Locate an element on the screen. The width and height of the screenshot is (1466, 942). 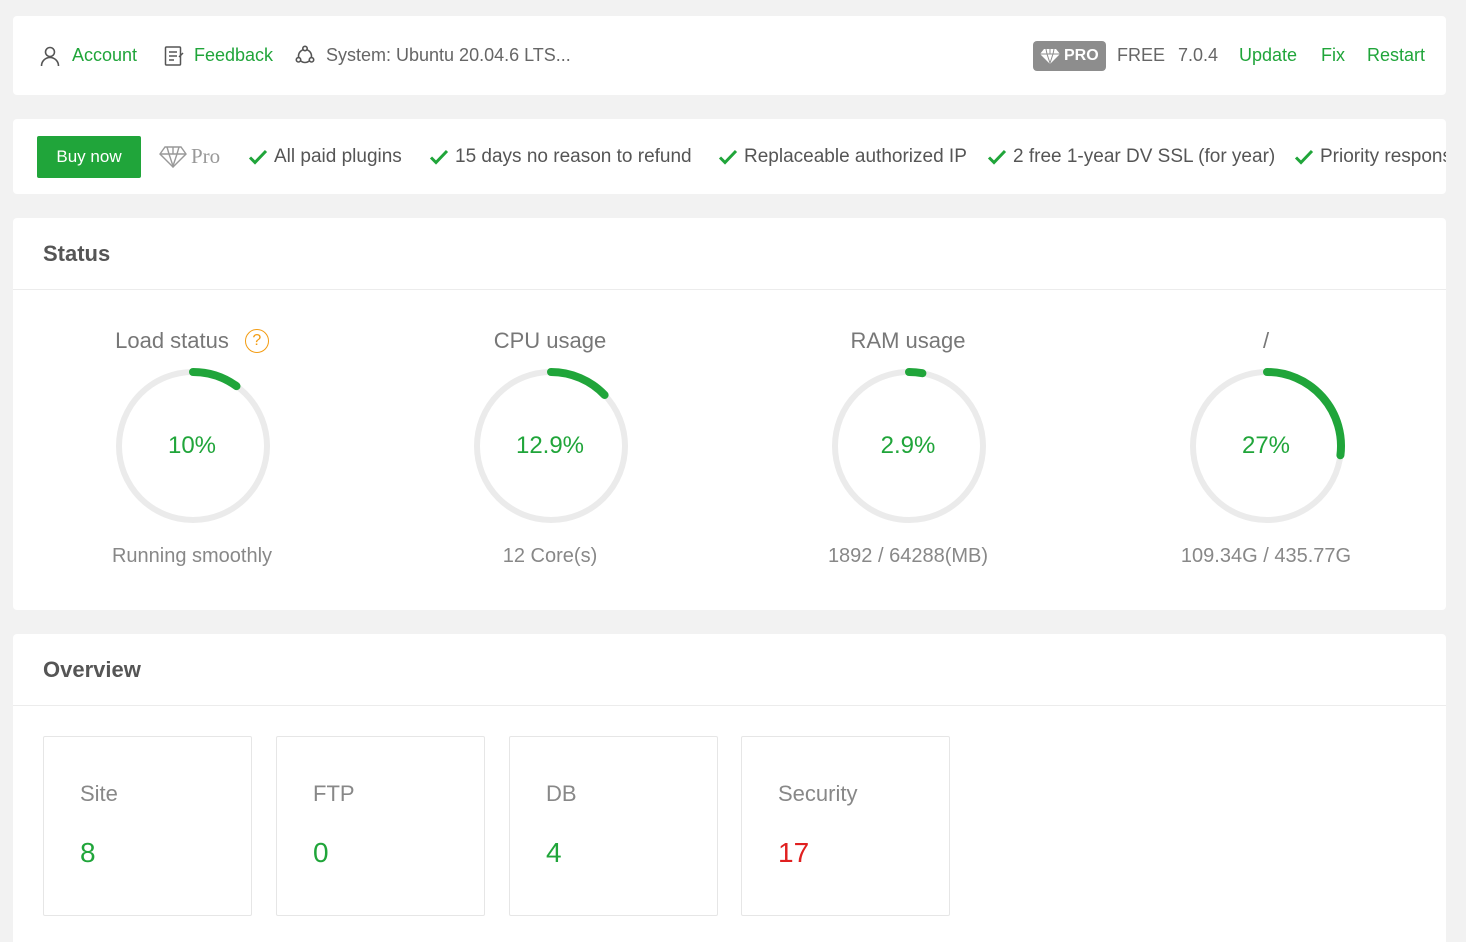
overview-security: Security 17 is located at coordinates (845, 826).